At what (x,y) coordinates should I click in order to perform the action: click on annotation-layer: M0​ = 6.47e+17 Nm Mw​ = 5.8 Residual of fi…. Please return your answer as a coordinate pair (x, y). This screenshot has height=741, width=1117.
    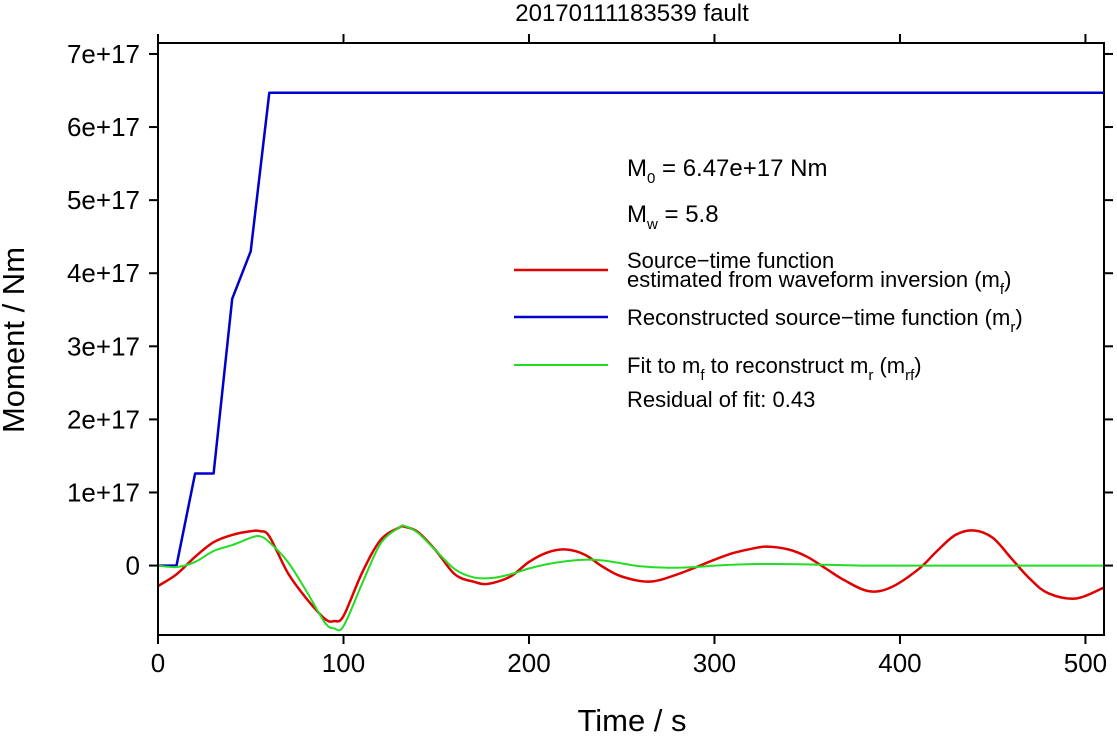
    Looking at the image, I should click on (727, 283).